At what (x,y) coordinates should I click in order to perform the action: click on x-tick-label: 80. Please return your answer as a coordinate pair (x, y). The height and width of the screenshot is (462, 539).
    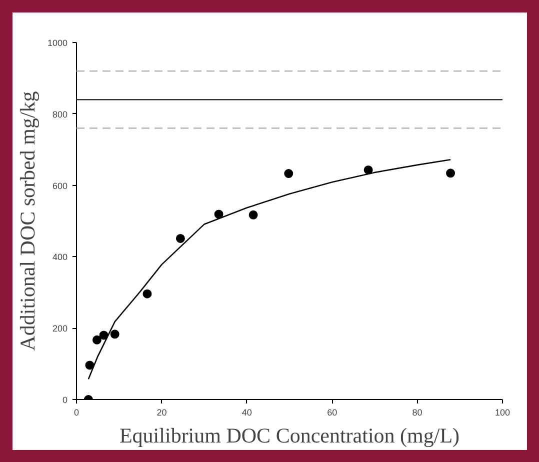
    Looking at the image, I should click on (417, 413).